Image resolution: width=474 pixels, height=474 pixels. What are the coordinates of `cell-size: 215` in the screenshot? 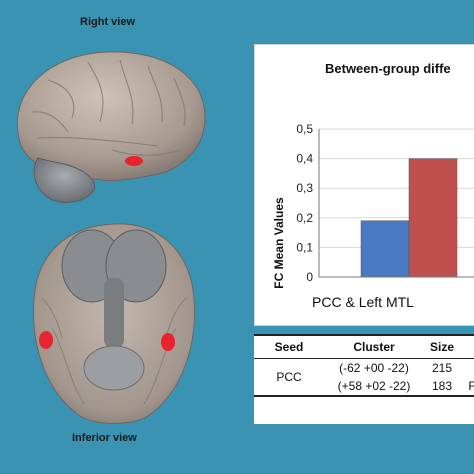 It's located at (442, 368).